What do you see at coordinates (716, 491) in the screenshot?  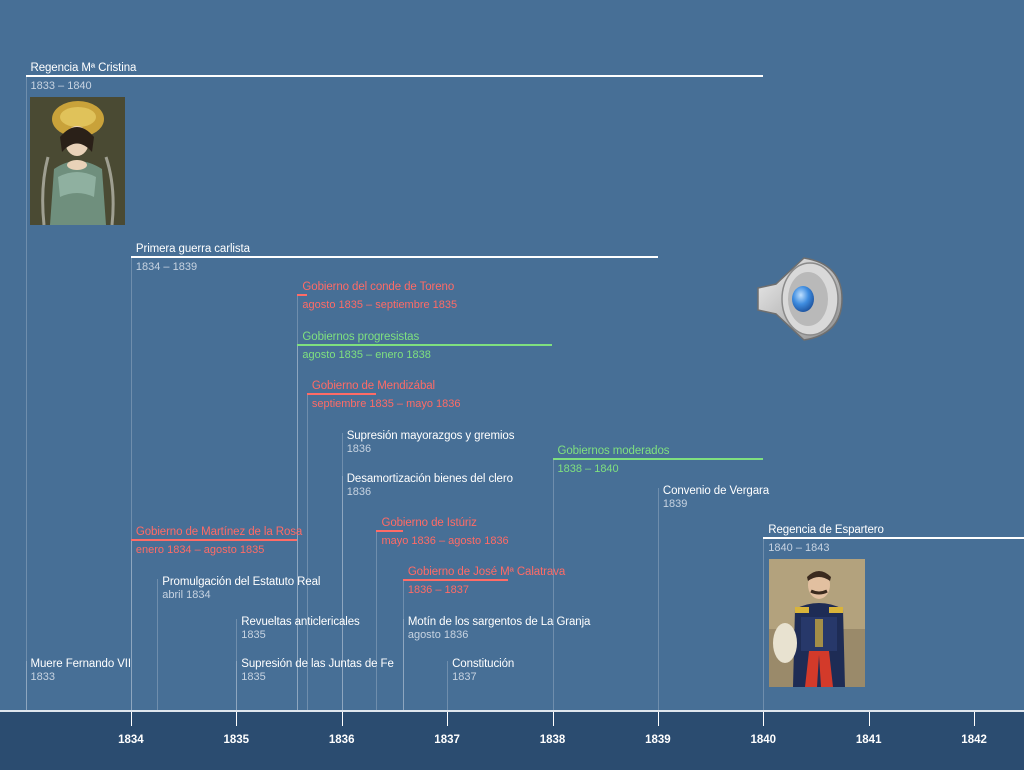 I see `event-title: Convenio de Vergara` at bounding box center [716, 491].